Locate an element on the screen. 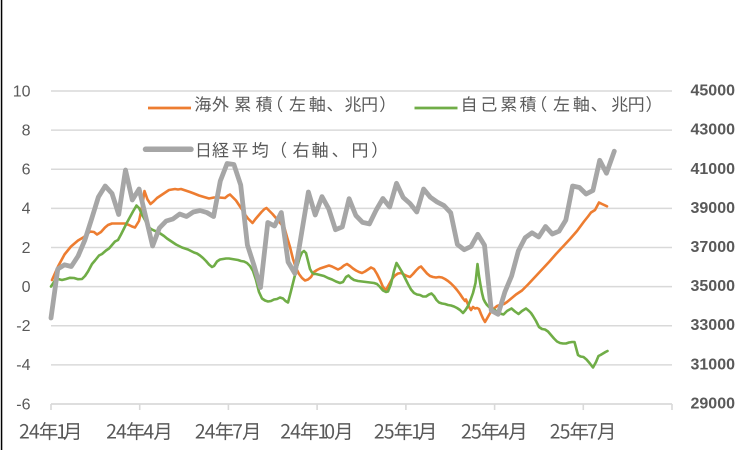 The image size is (751, 450). svg-text: -4 is located at coordinates (23, 365).